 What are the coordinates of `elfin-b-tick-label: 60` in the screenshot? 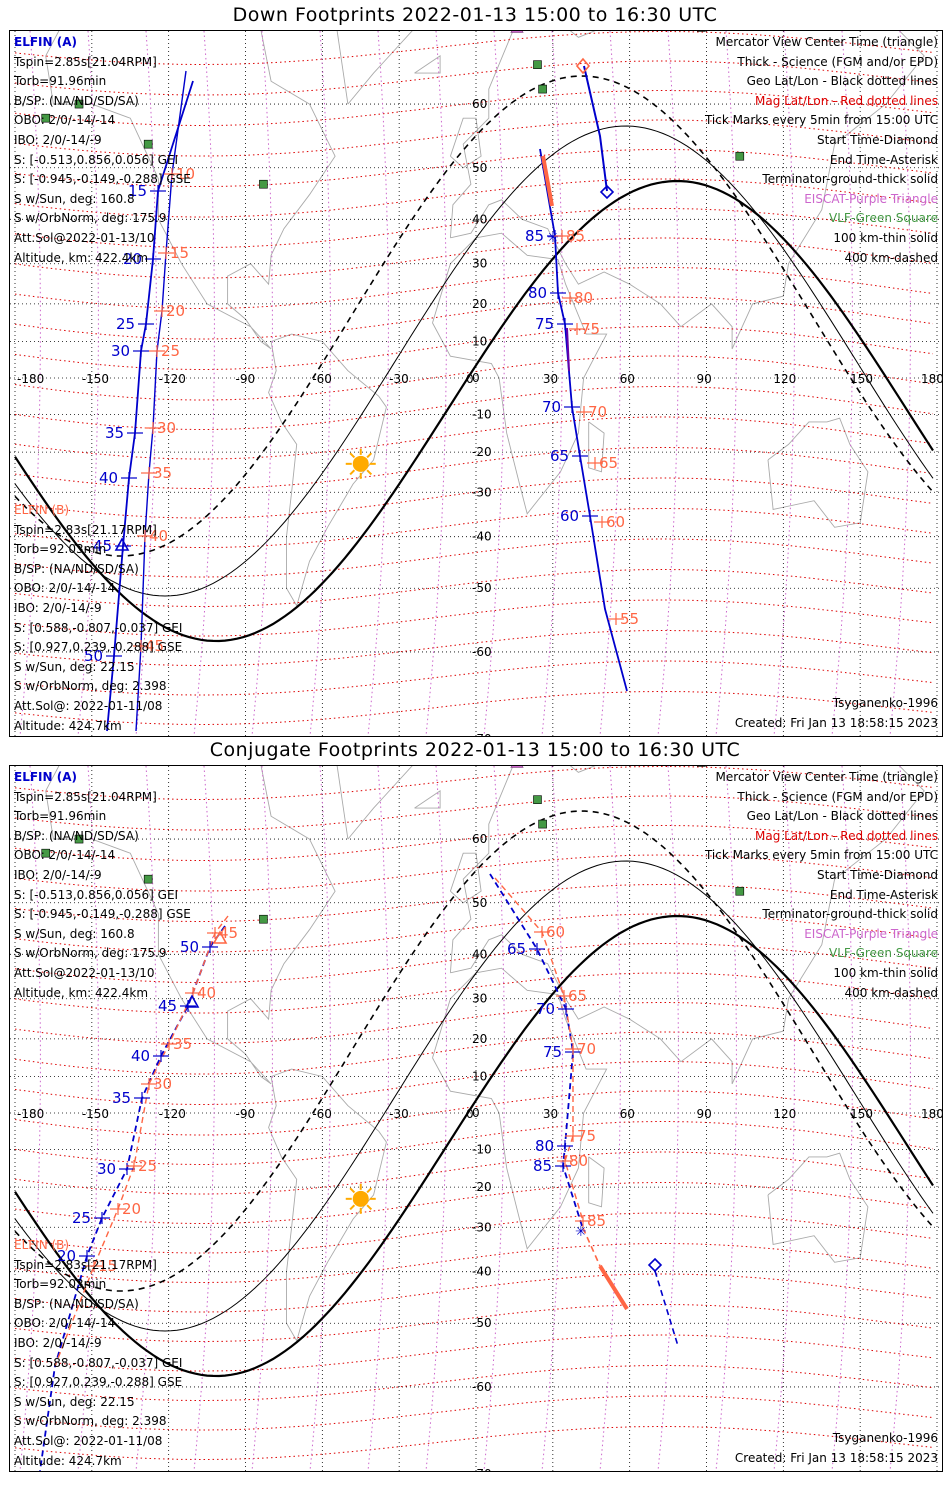 It's located at (615, 522).